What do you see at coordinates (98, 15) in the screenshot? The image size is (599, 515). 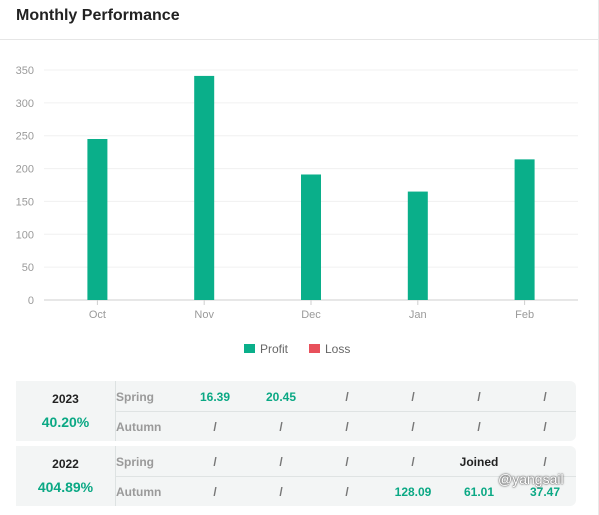 I see `page-title: Monthly Performance` at bounding box center [98, 15].